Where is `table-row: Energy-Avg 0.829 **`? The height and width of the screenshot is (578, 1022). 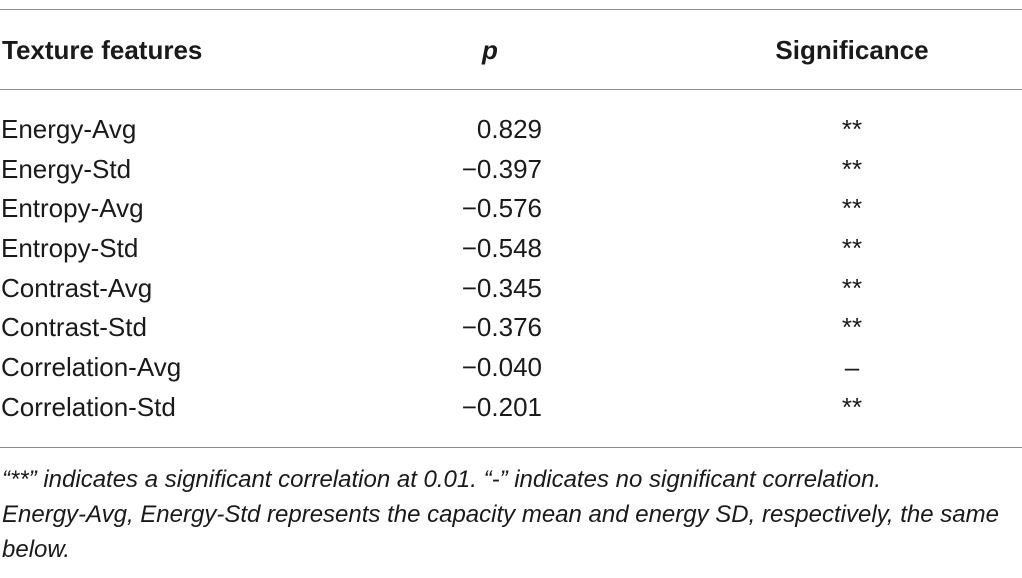
table-row: Energy-Avg 0.829 ** is located at coordinates (511, 130).